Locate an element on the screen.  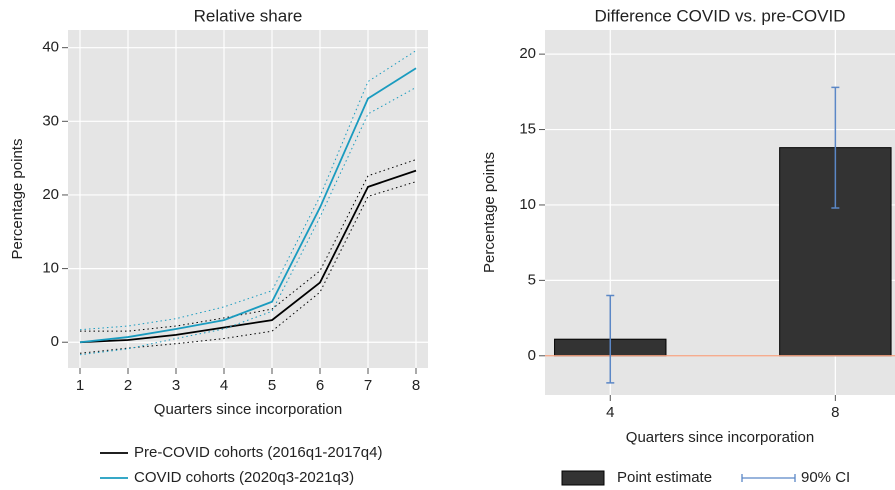
x-tick-label: 1 is located at coordinates (80, 385).